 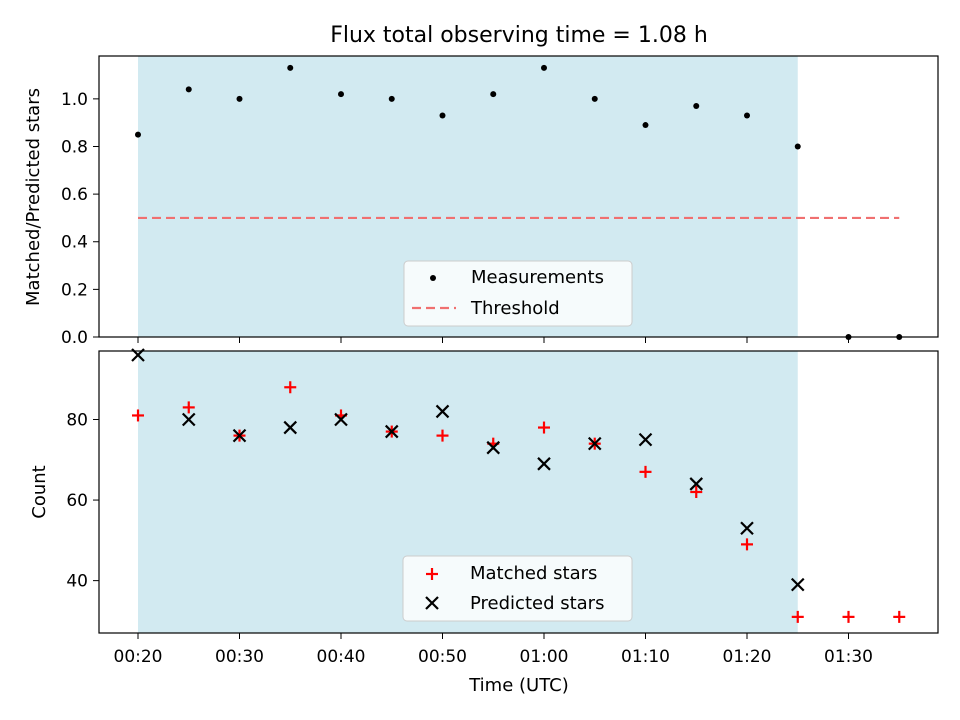 What do you see at coordinates (239, 657) in the screenshot?
I see `x-tick-label: 00:30` at bounding box center [239, 657].